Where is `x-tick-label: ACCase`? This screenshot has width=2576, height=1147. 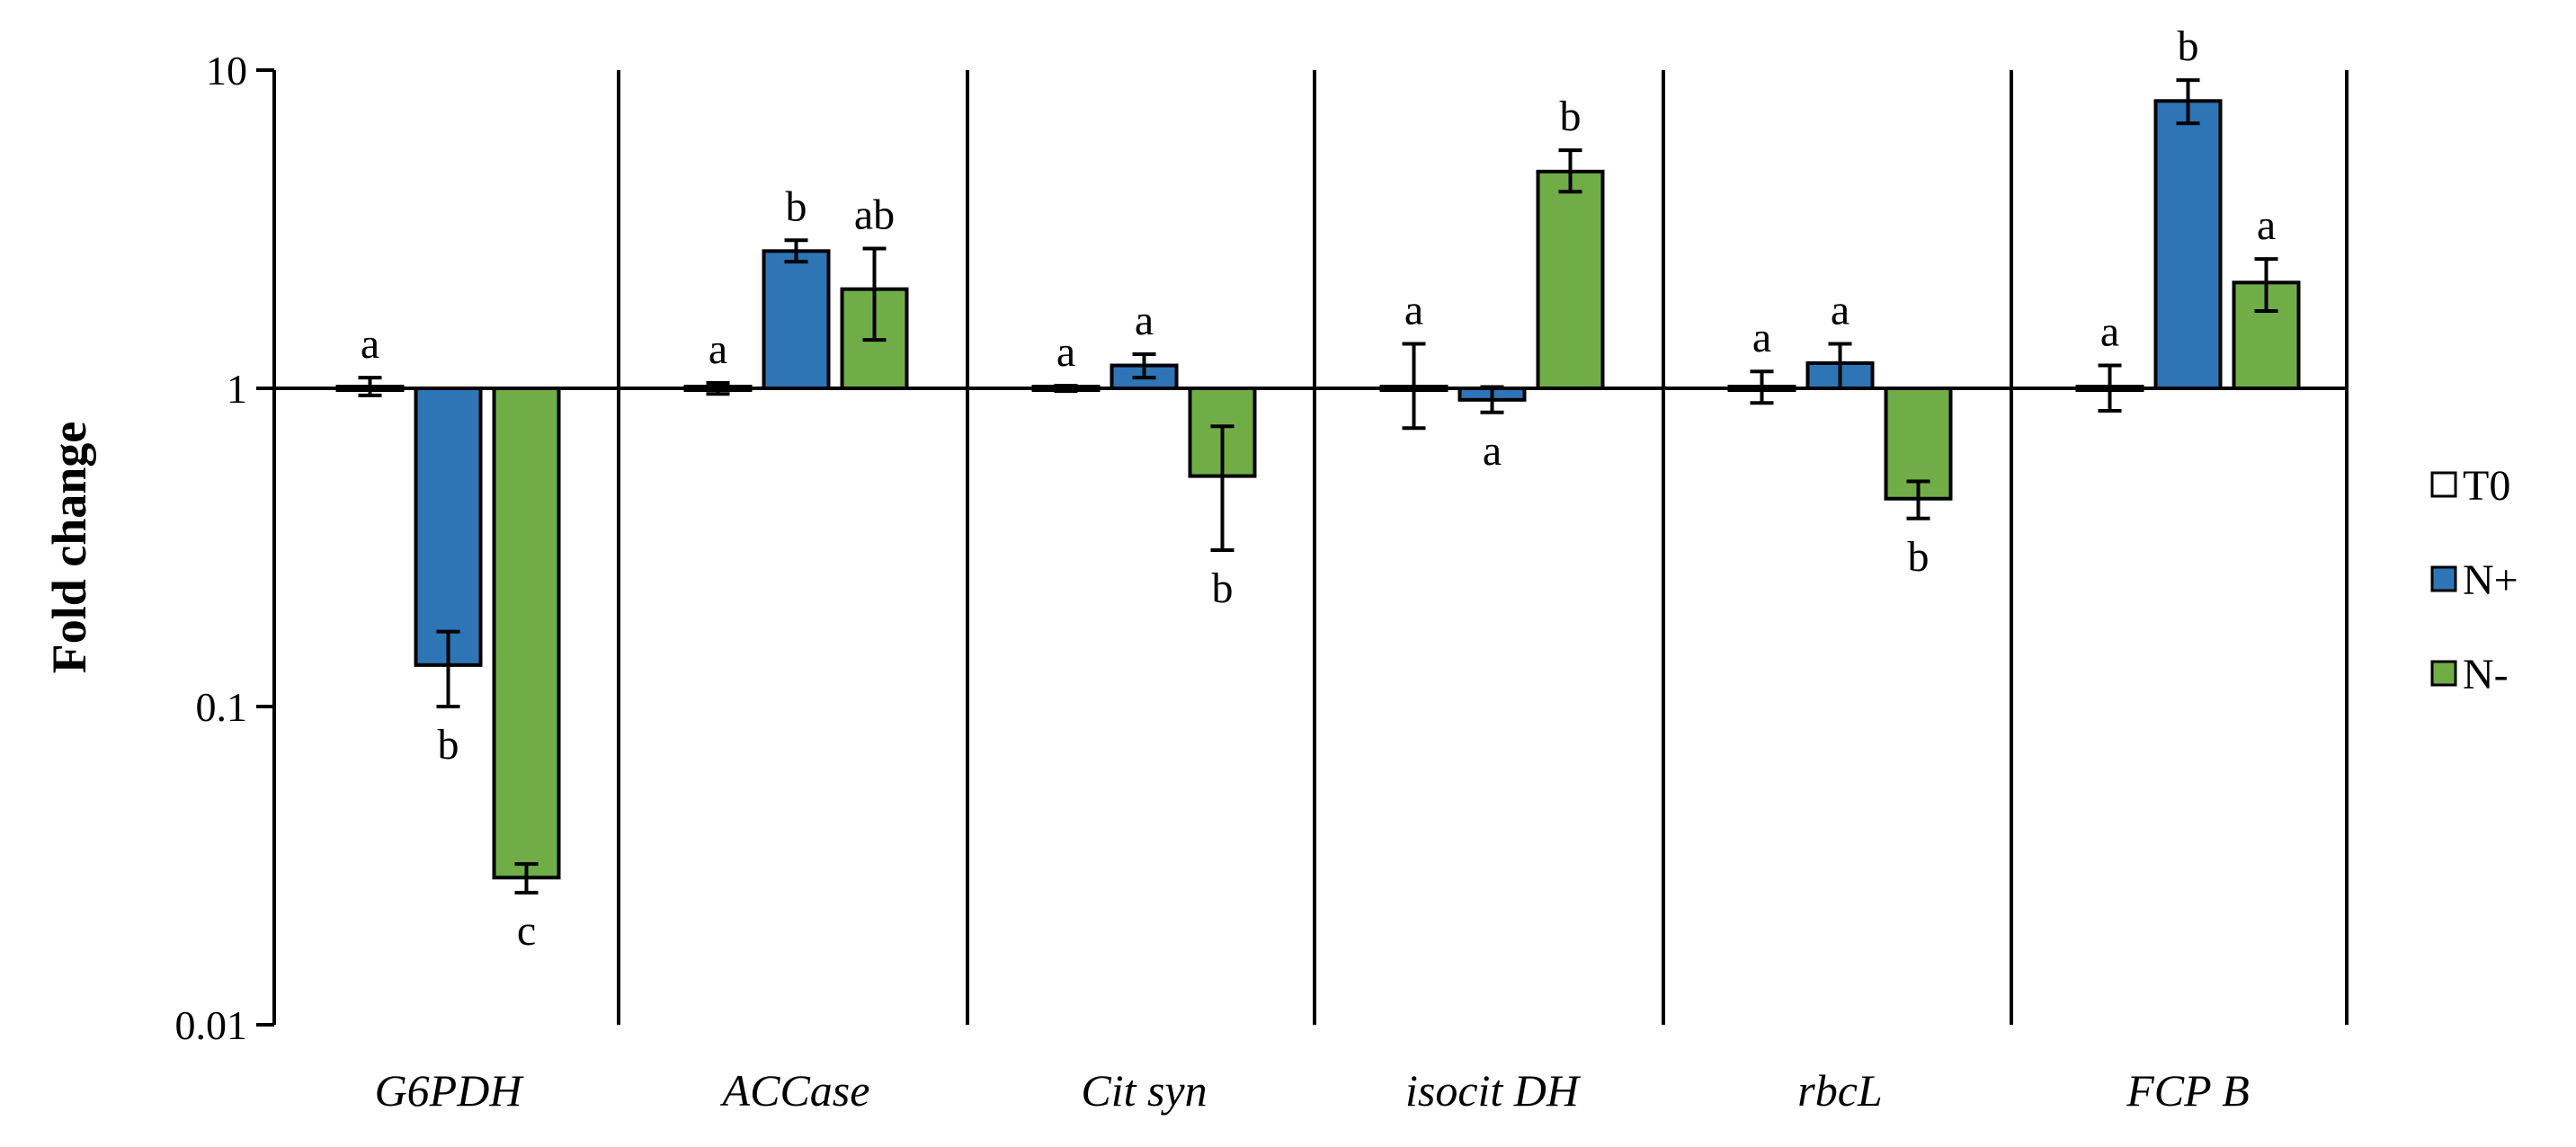 x-tick-label: ACCase is located at coordinates (795, 1090).